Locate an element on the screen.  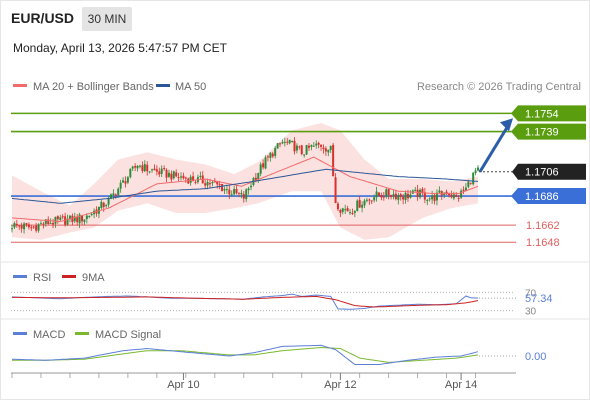
support-label: 1.1662 is located at coordinates (543, 226).